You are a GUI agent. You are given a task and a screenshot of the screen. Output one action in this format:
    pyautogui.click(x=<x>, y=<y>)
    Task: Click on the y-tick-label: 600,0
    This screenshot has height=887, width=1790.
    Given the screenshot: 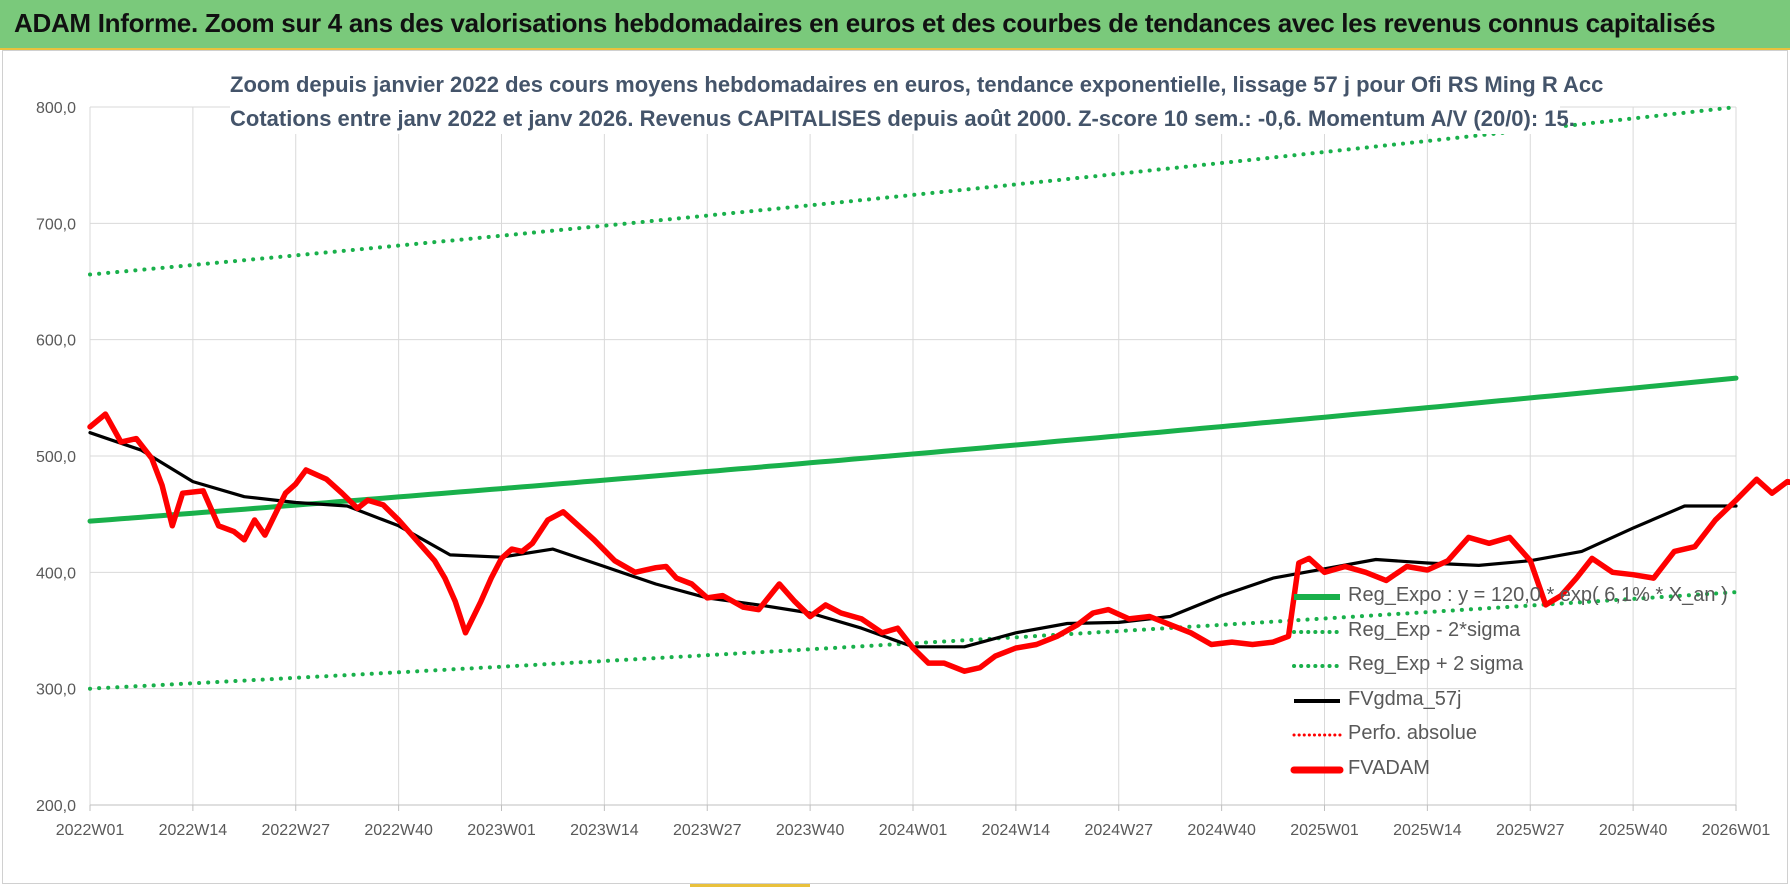 What is the action you would take?
    pyautogui.click(x=56, y=341)
    